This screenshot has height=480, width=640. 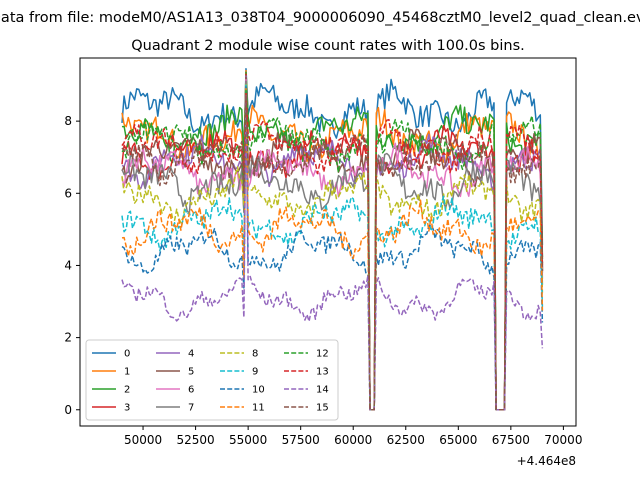 What do you see at coordinates (255, 354) in the screenshot?
I see `legend-label: 8` at bounding box center [255, 354].